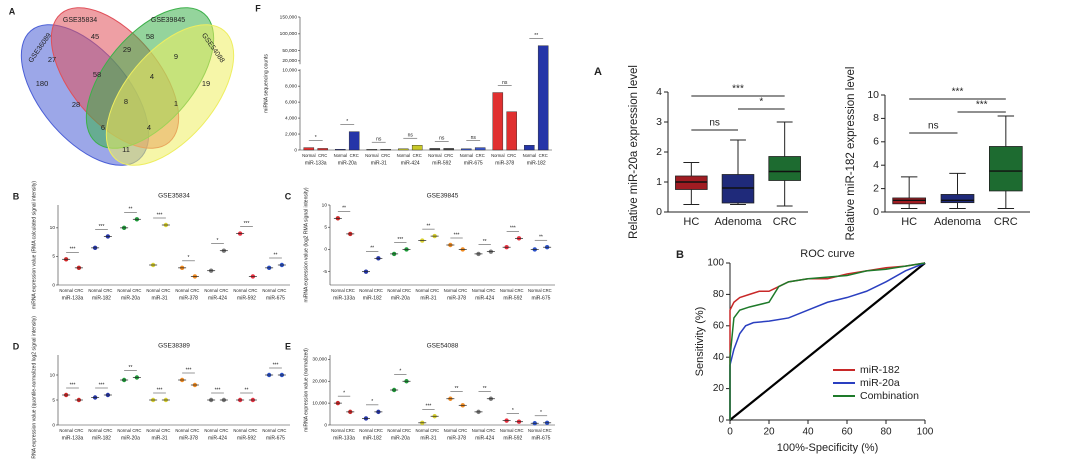  I want to click on venn-count: 11, so click(126, 149).